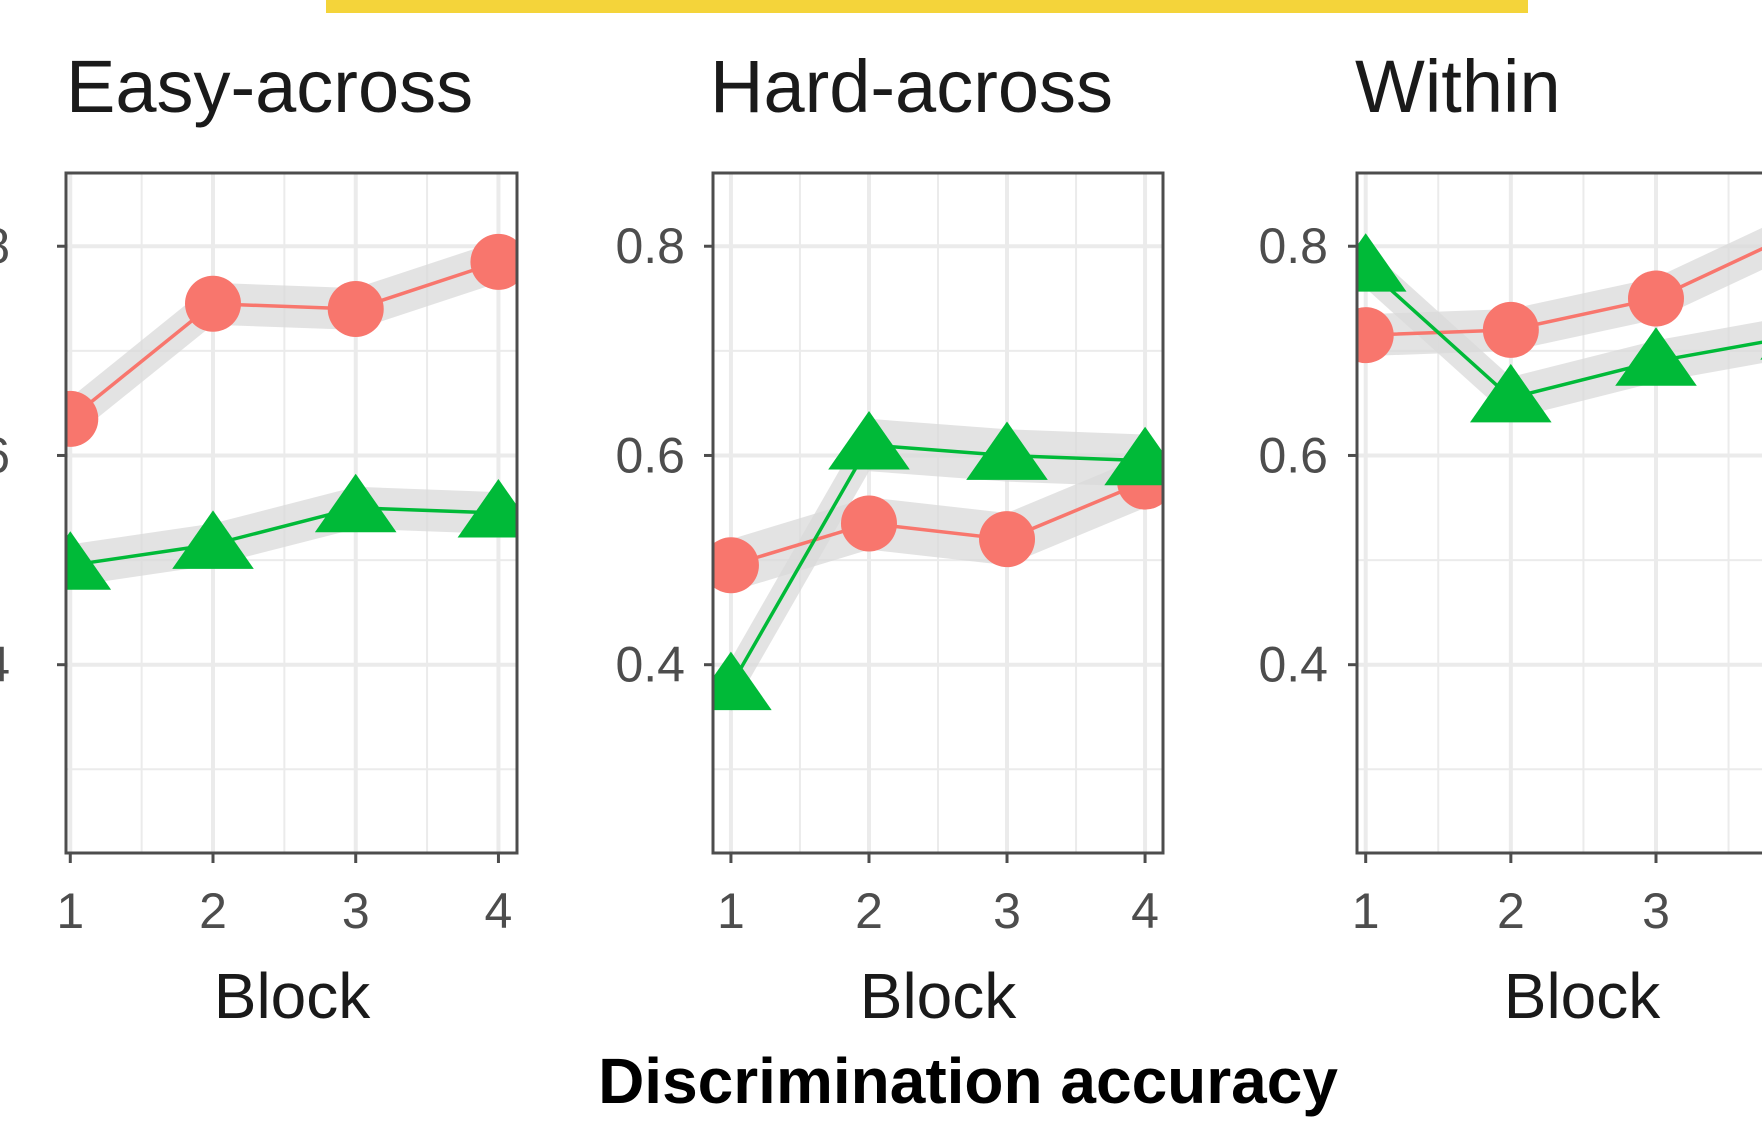 The image size is (1762, 1131). Describe the element at coordinates (1293, 455) in the screenshot. I see `within-y-tick-label: 0.6` at that location.